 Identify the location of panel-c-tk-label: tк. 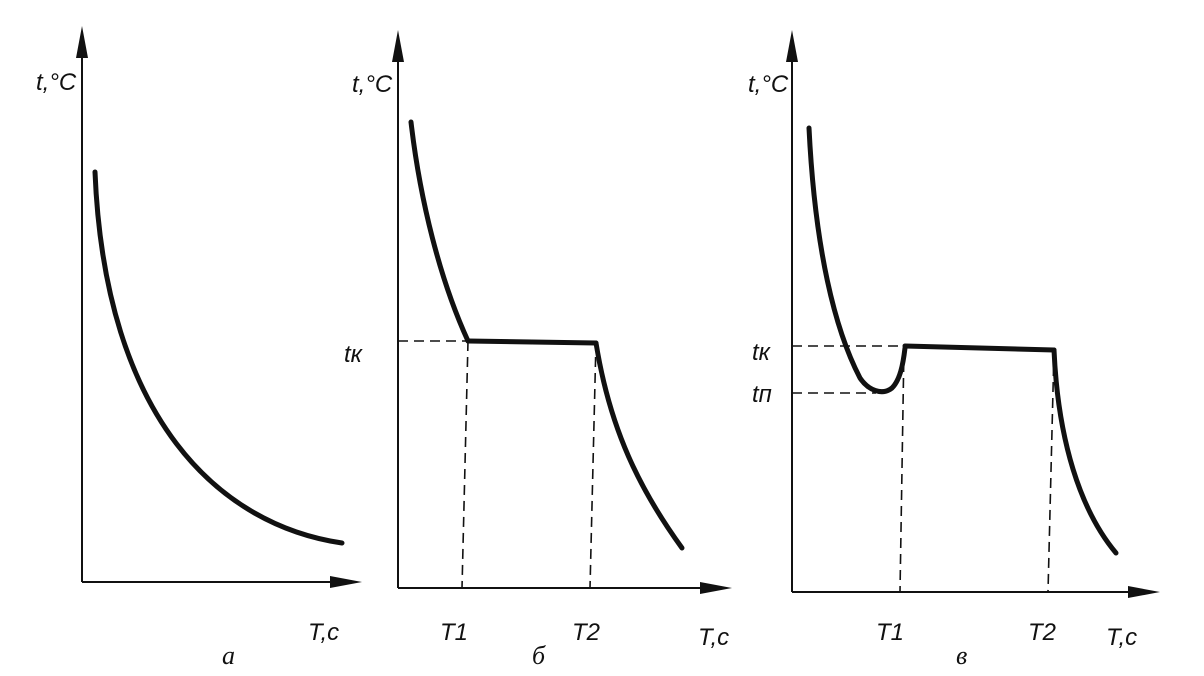
(762, 352).